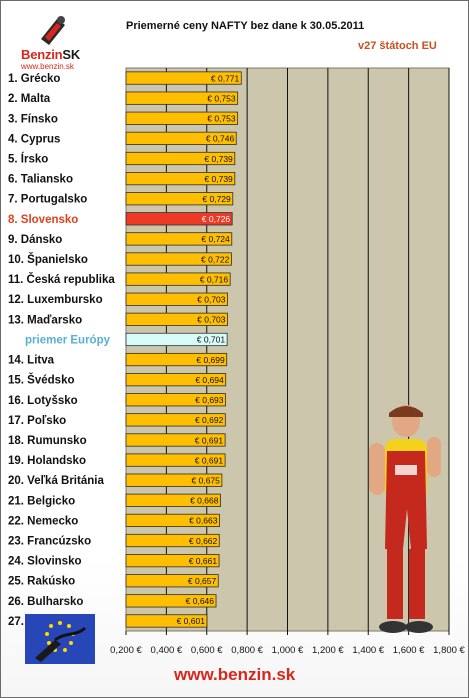 The height and width of the screenshot is (698, 469). What do you see at coordinates (48, 259) in the screenshot?
I see `category-label: 10. Španielsko` at bounding box center [48, 259].